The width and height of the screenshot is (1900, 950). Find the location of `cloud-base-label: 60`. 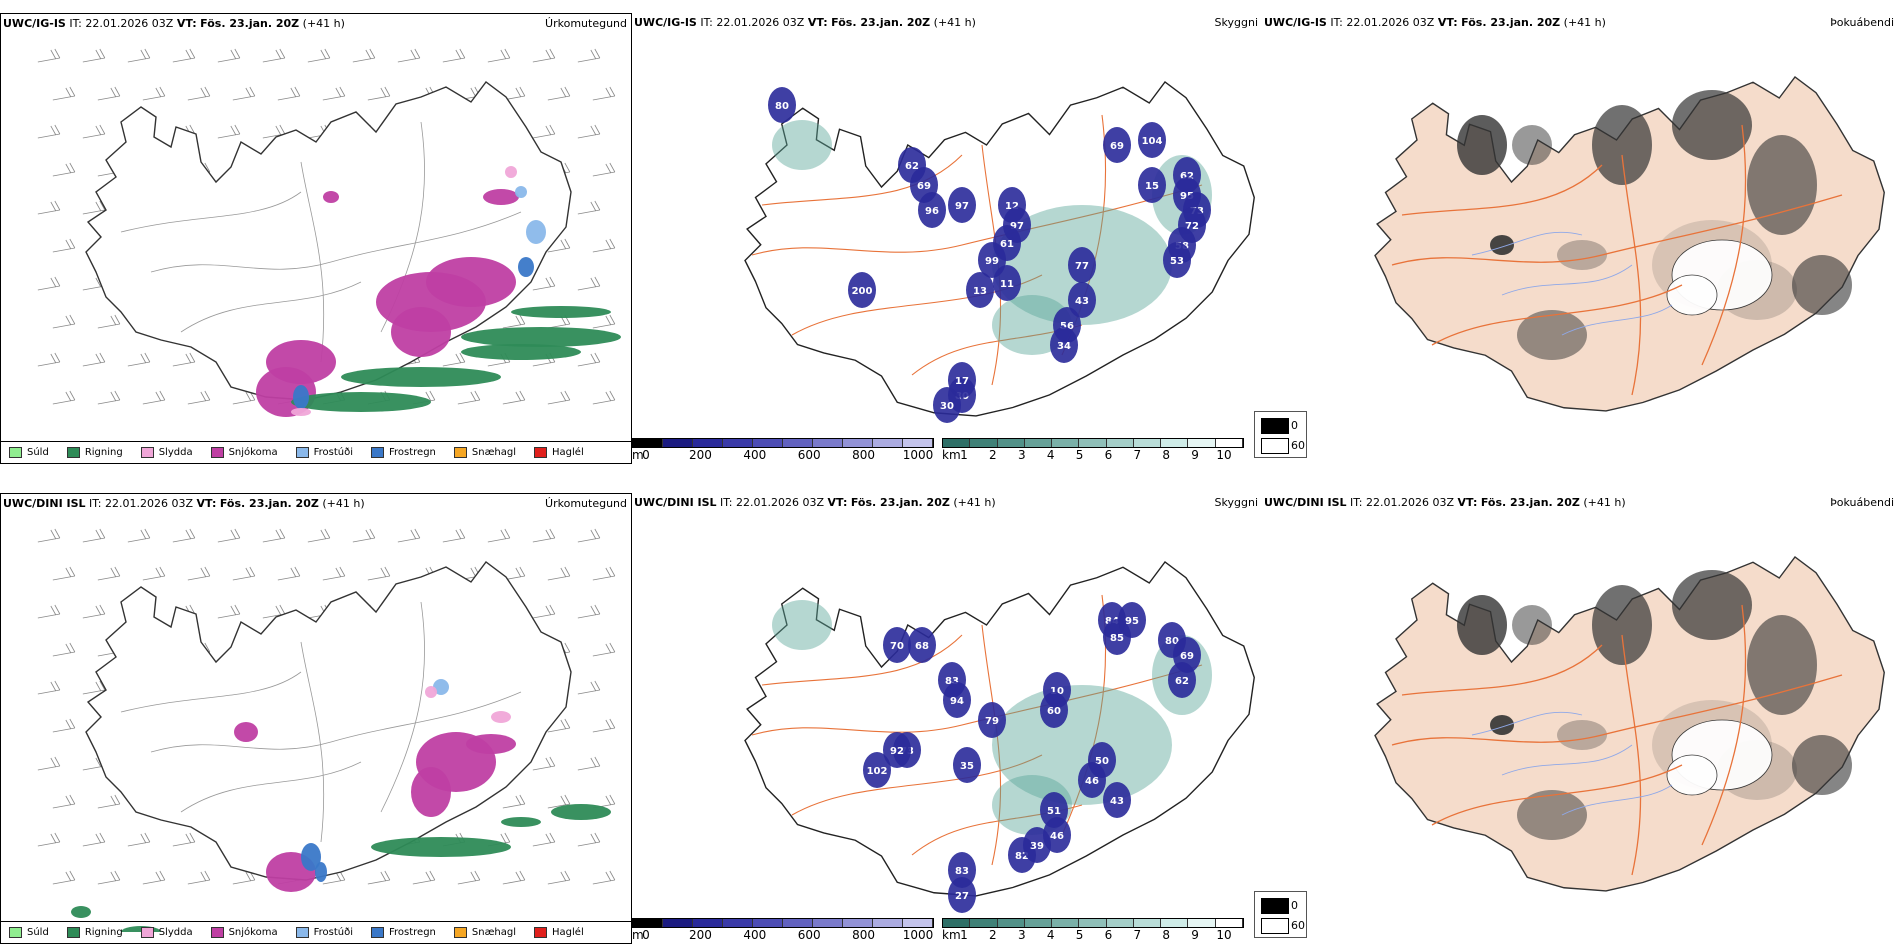

cloud-base-label: 60 is located at coordinates (1054, 711).